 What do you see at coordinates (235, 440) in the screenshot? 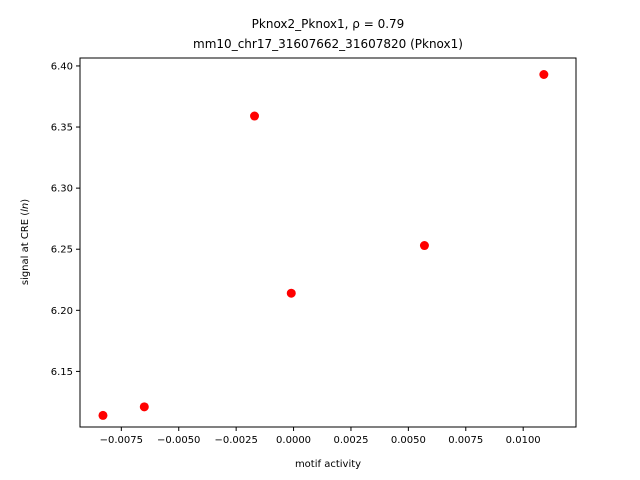
I see `x-tick-label: −0.0025` at bounding box center [235, 440].